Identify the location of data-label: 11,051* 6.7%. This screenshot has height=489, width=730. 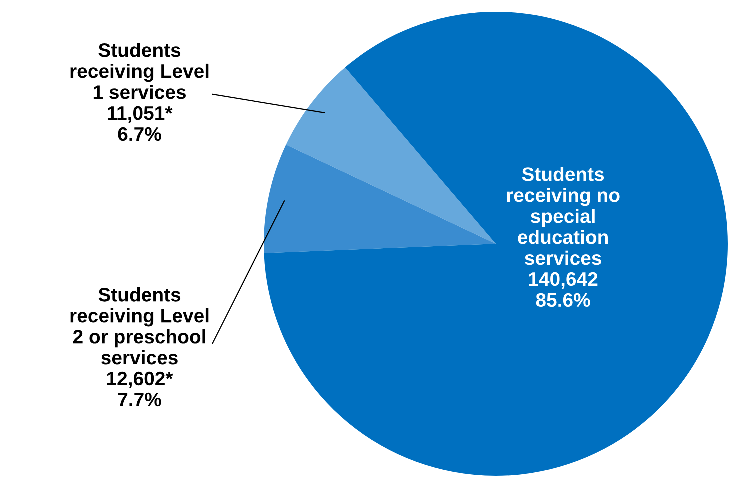
(140, 124).